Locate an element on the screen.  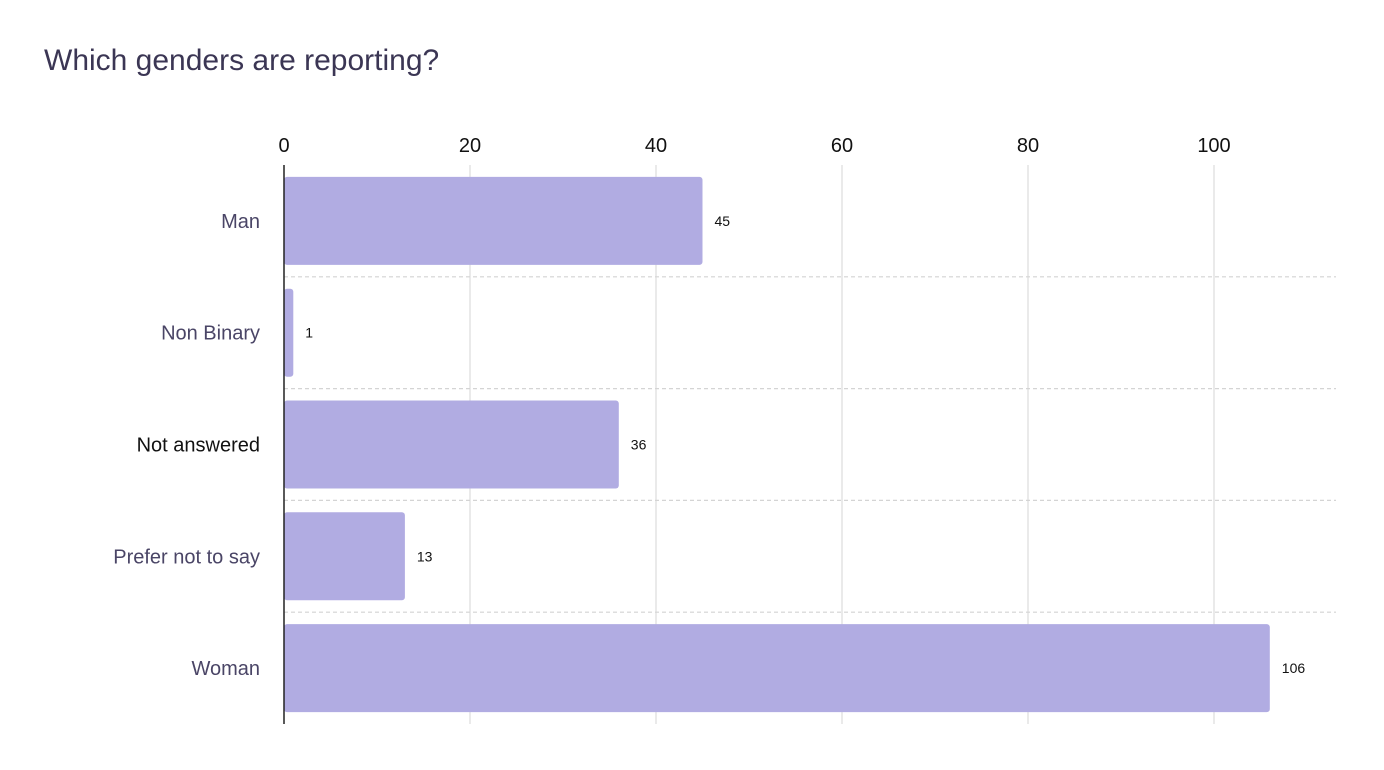
x-tick-label: 0 is located at coordinates (283, 146).